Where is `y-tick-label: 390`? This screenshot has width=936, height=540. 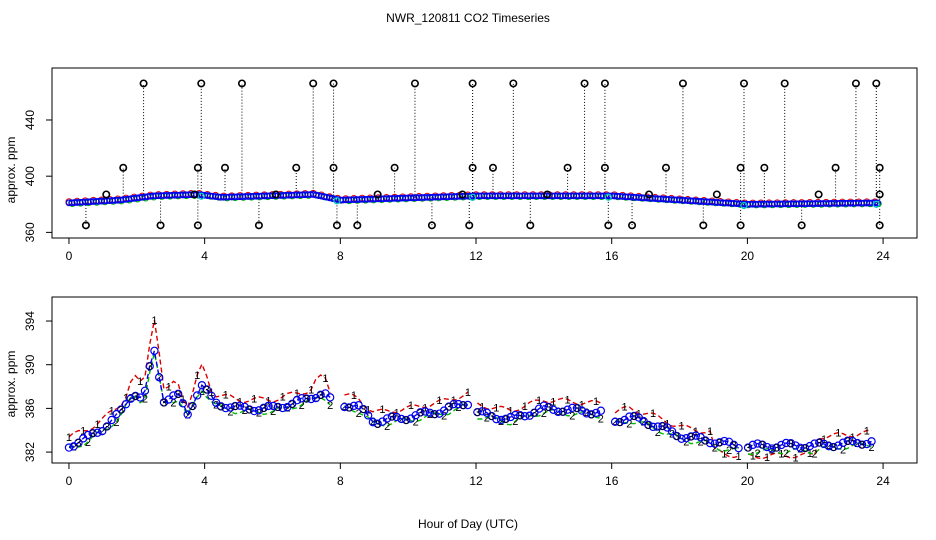
y-tick-label: 390 is located at coordinates (30, 364).